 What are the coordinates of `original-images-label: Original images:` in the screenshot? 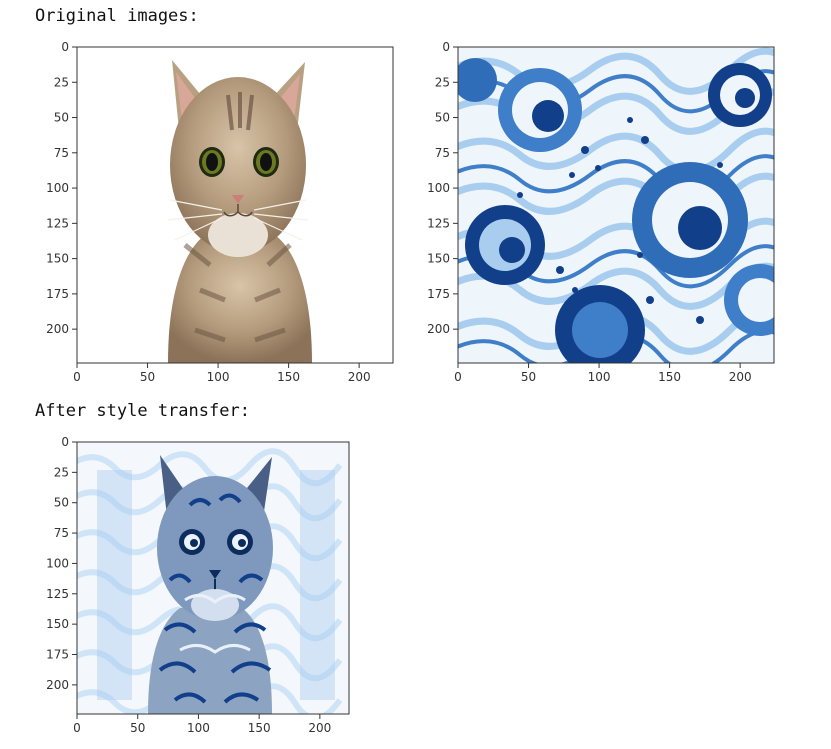 It's located at (117, 16).